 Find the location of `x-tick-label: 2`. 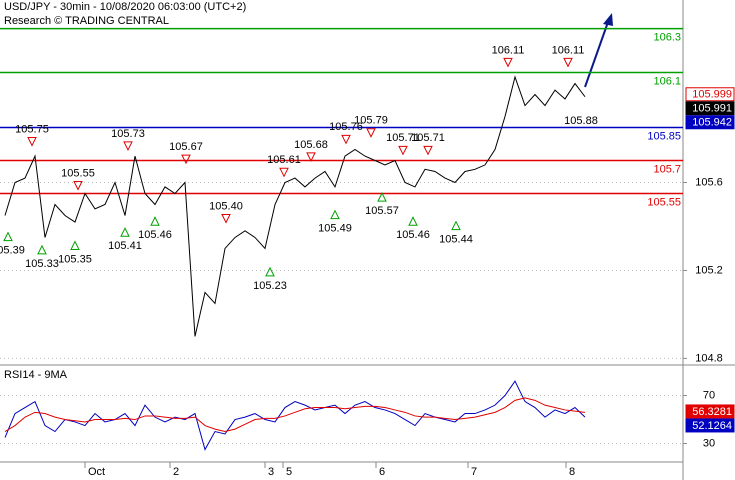

x-tick-label: 2 is located at coordinates (176, 472).